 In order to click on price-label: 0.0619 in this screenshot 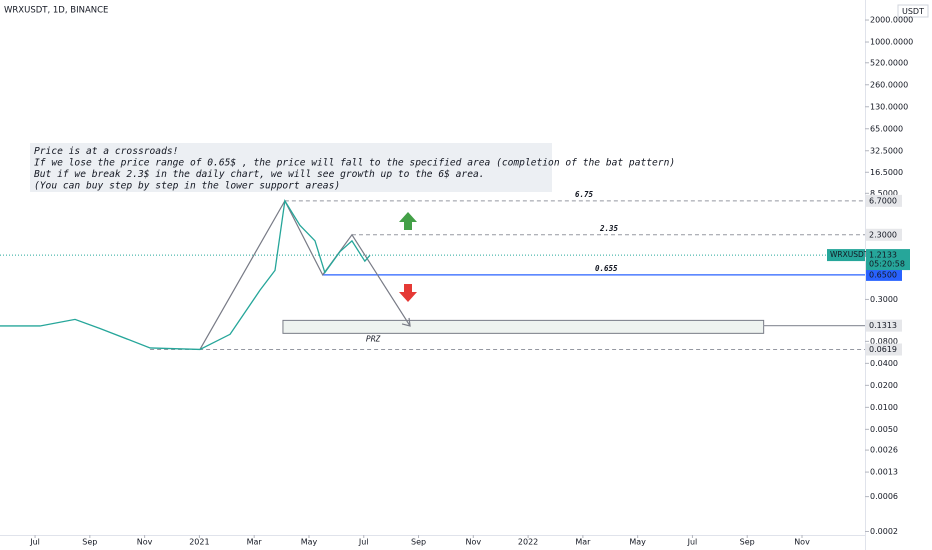, I will do `click(883, 349)`.